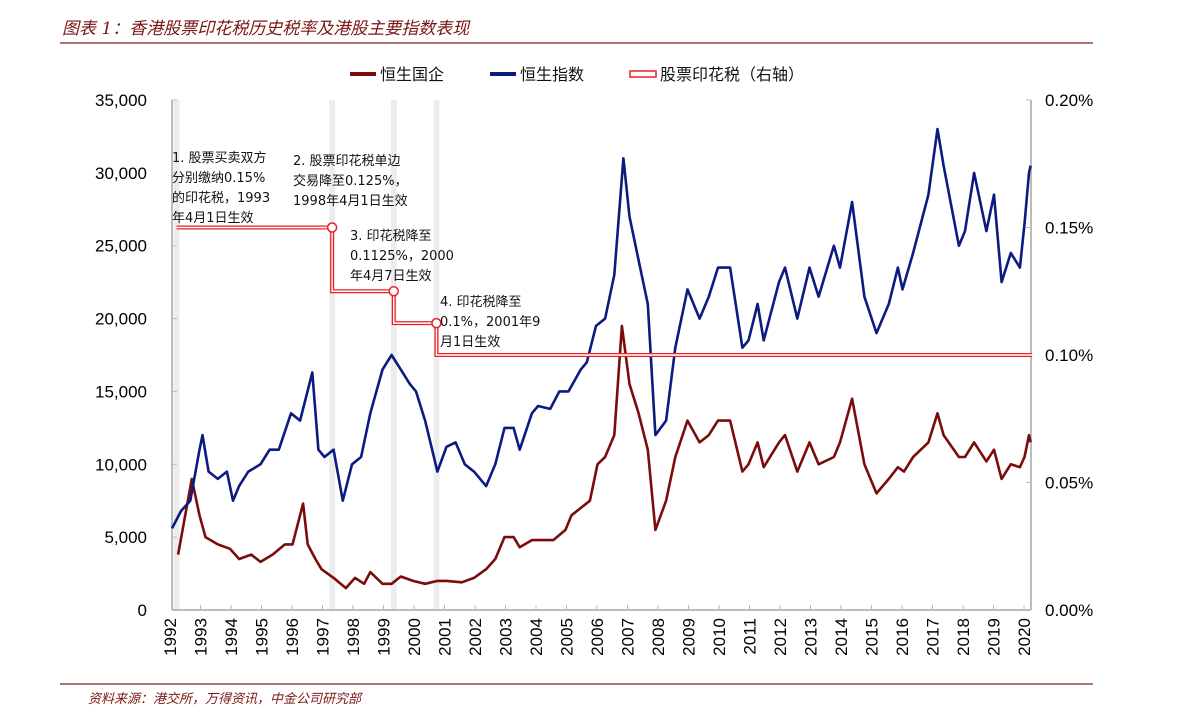 The image size is (1191, 723). I want to click on x-tick-label: 2012, so click(780, 637).